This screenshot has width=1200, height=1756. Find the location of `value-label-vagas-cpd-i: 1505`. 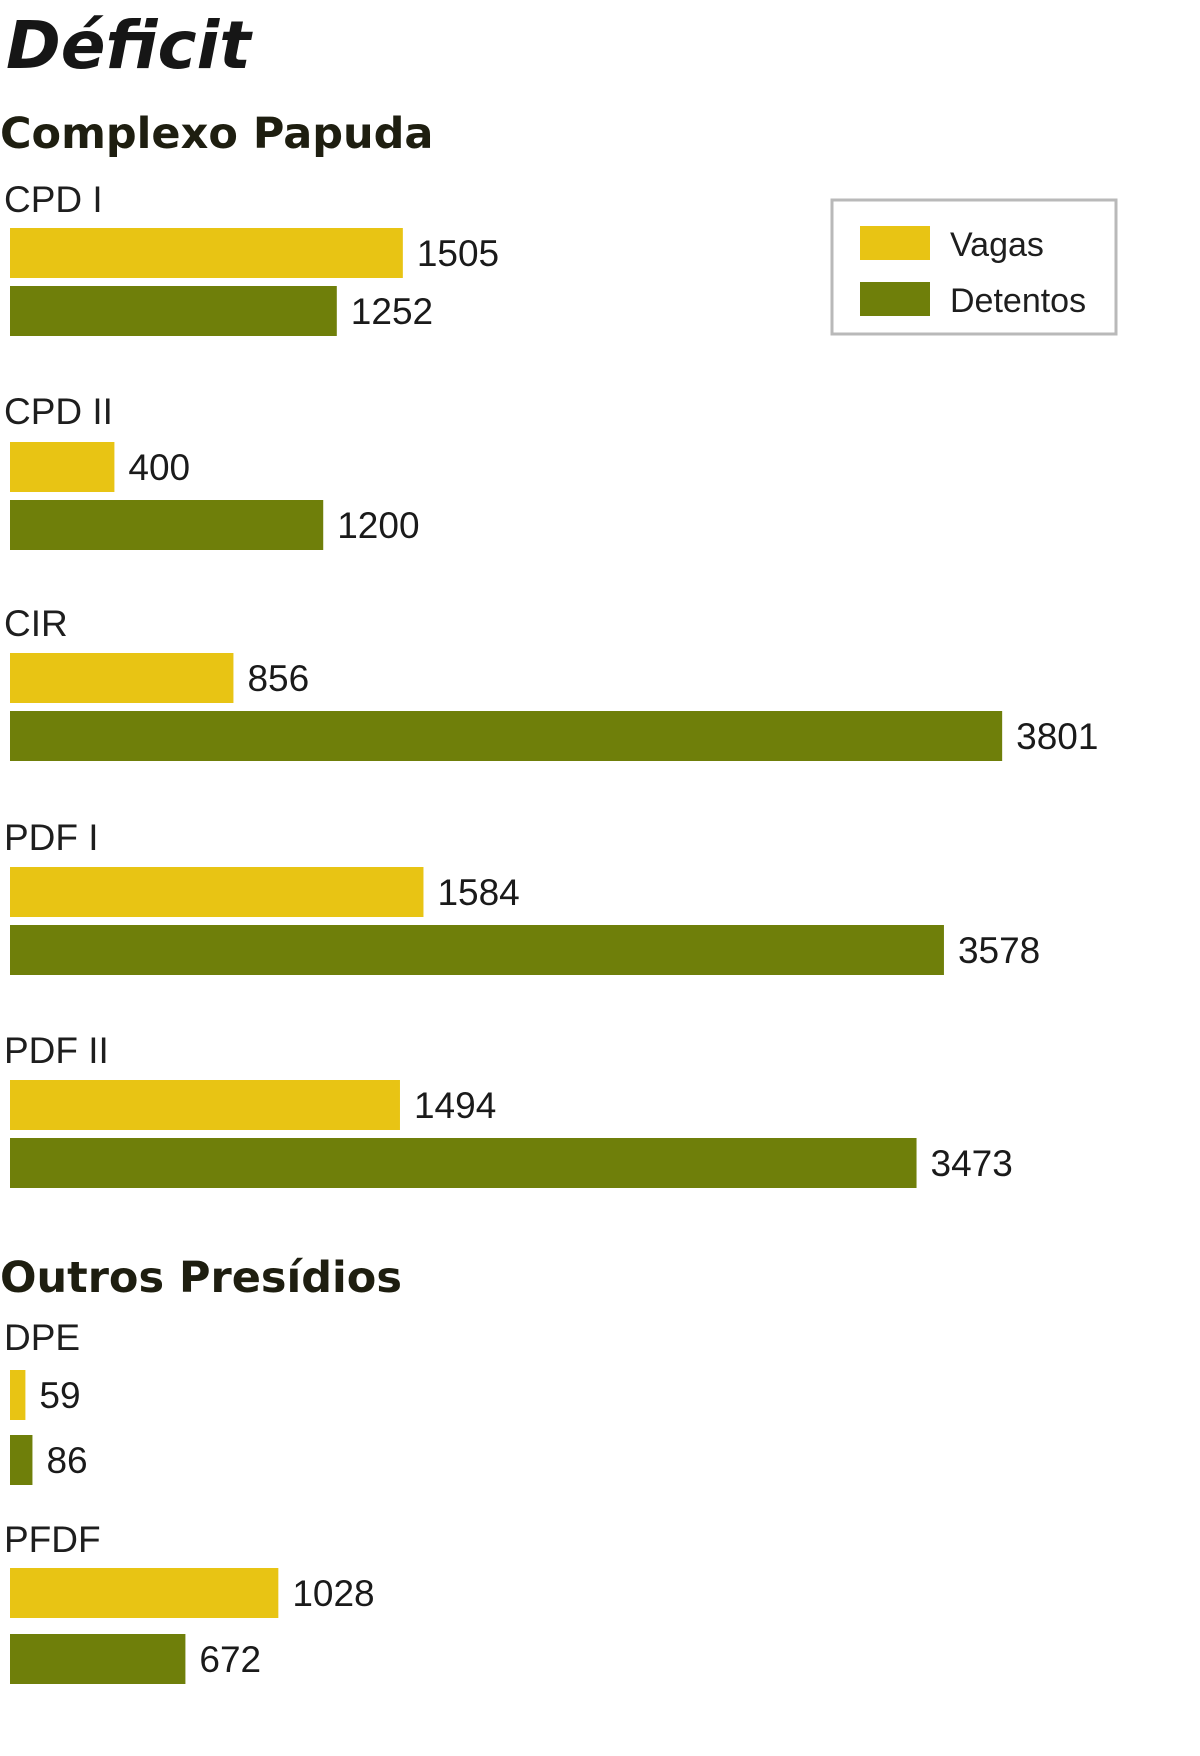

value-label-vagas-cpd-i: 1505 is located at coordinates (458, 253).